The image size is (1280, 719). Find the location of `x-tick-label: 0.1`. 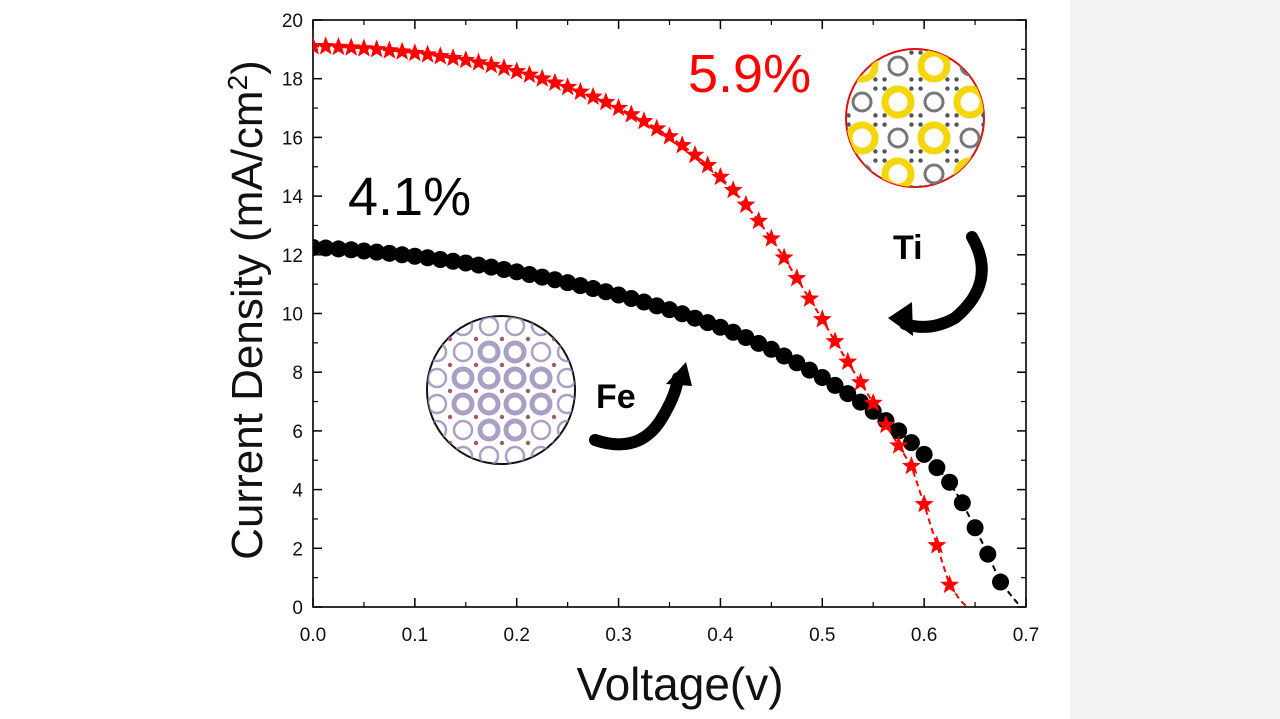

x-tick-label: 0.1 is located at coordinates (415, 635).